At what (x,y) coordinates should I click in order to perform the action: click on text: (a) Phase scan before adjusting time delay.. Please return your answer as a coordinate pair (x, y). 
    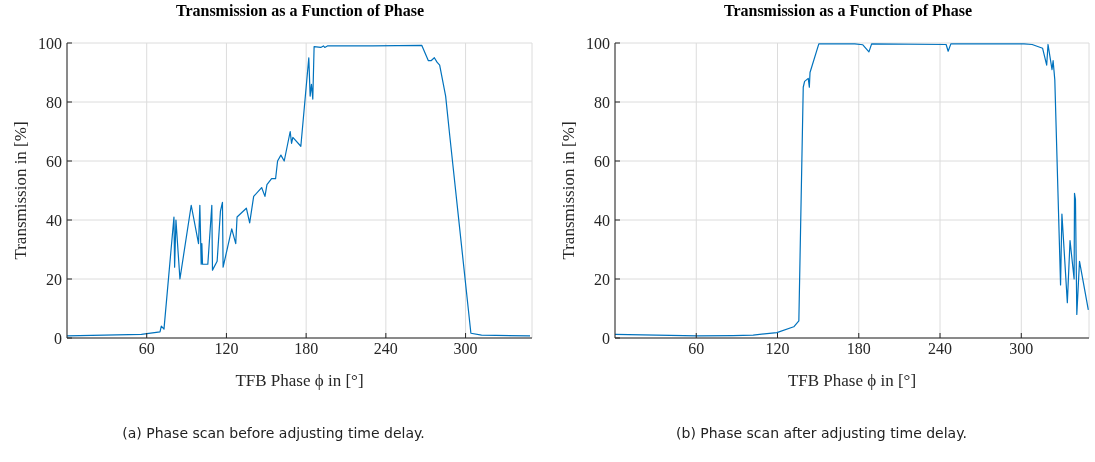
    Looking at the image, I should click on (273, 433).